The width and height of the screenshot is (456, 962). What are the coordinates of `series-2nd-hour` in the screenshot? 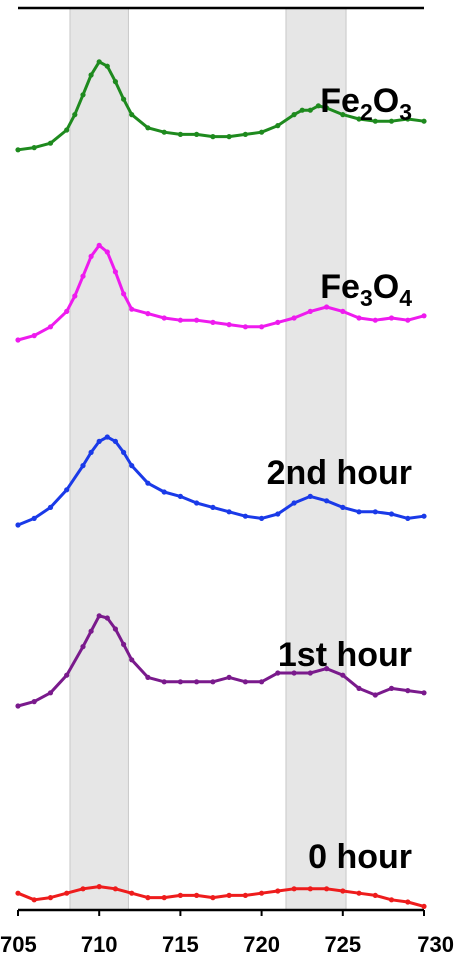 It's located at (221, 481).